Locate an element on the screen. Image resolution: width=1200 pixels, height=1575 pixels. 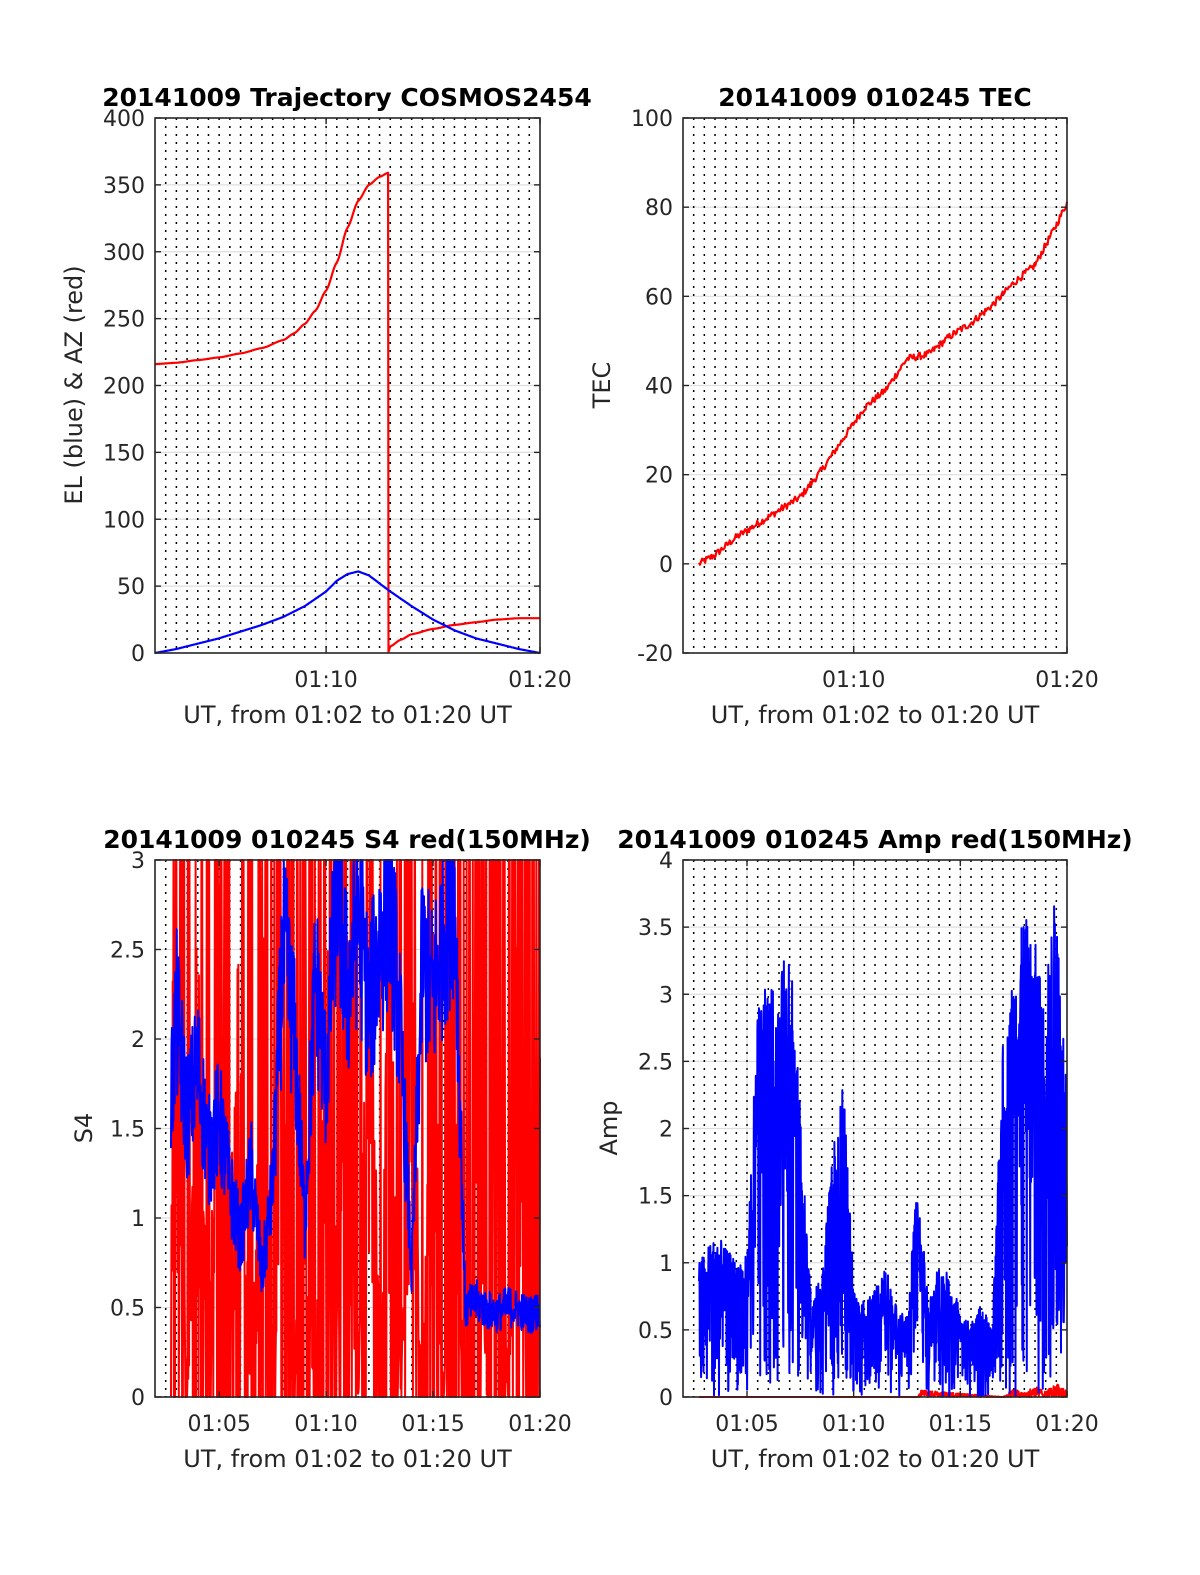
amp-ticks: 0 0.5 1 1.5 2 2.5 3 3.5 4 01:05 01:10 01:15 01:20 is located at coordinates (868, 1143).